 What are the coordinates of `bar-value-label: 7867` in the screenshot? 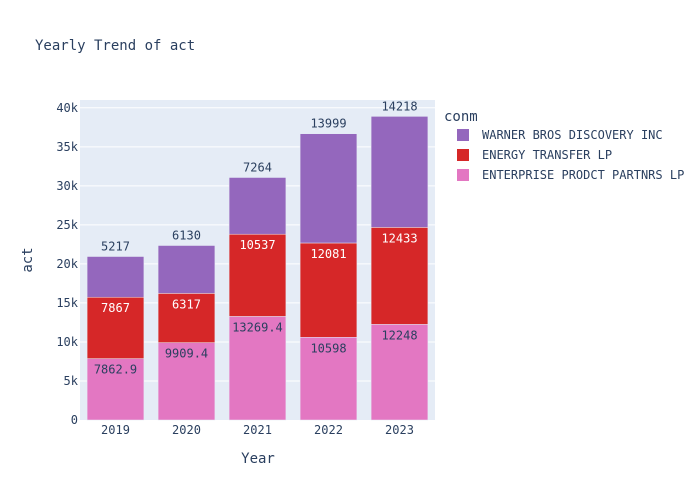 It's located at (115, 308).